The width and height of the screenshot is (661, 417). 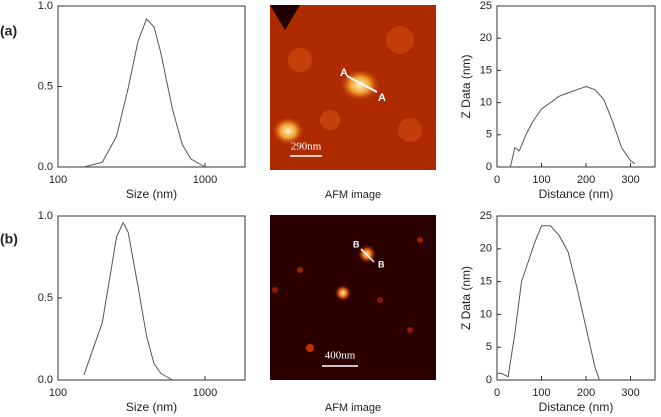 What do you see at coordinates (306, 147) in the screenshot?
I see `scale-label: 290nm` at bounding box center [306, 147].